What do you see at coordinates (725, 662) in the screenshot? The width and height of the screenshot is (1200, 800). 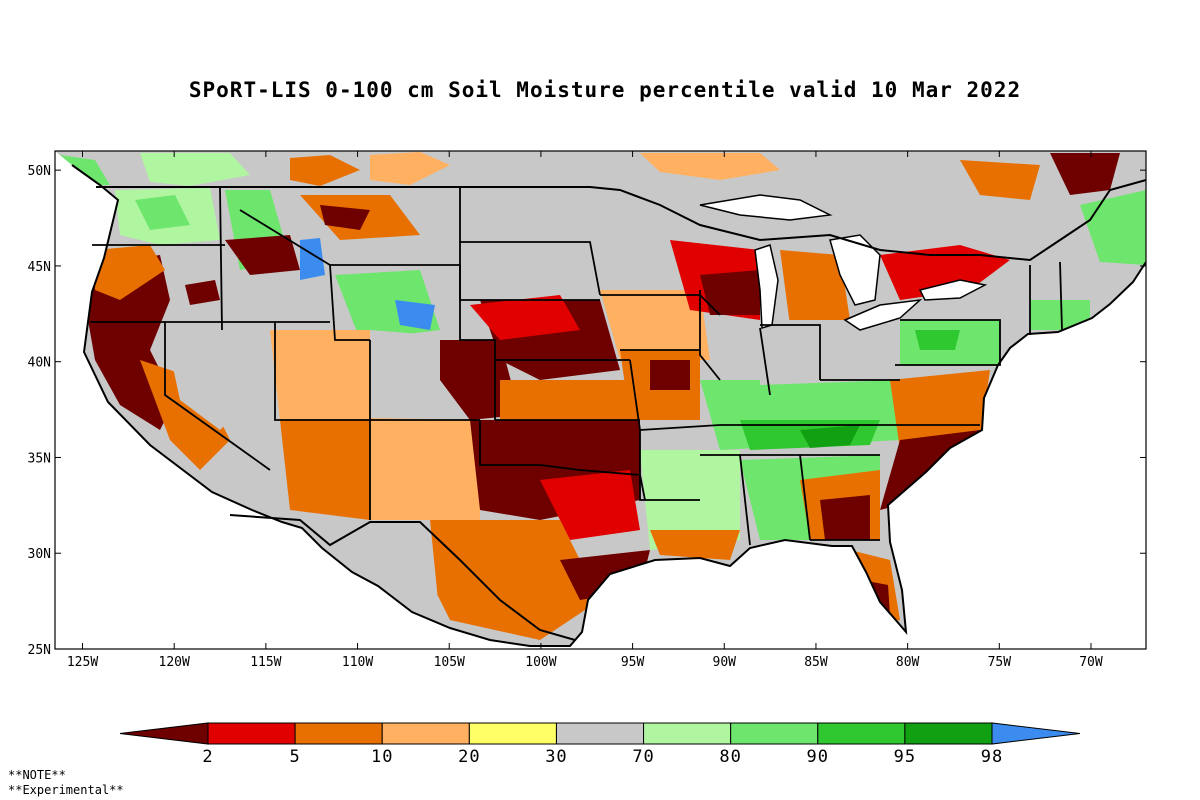 I see `lon-label: 90W` at bounding box center [725, 662].